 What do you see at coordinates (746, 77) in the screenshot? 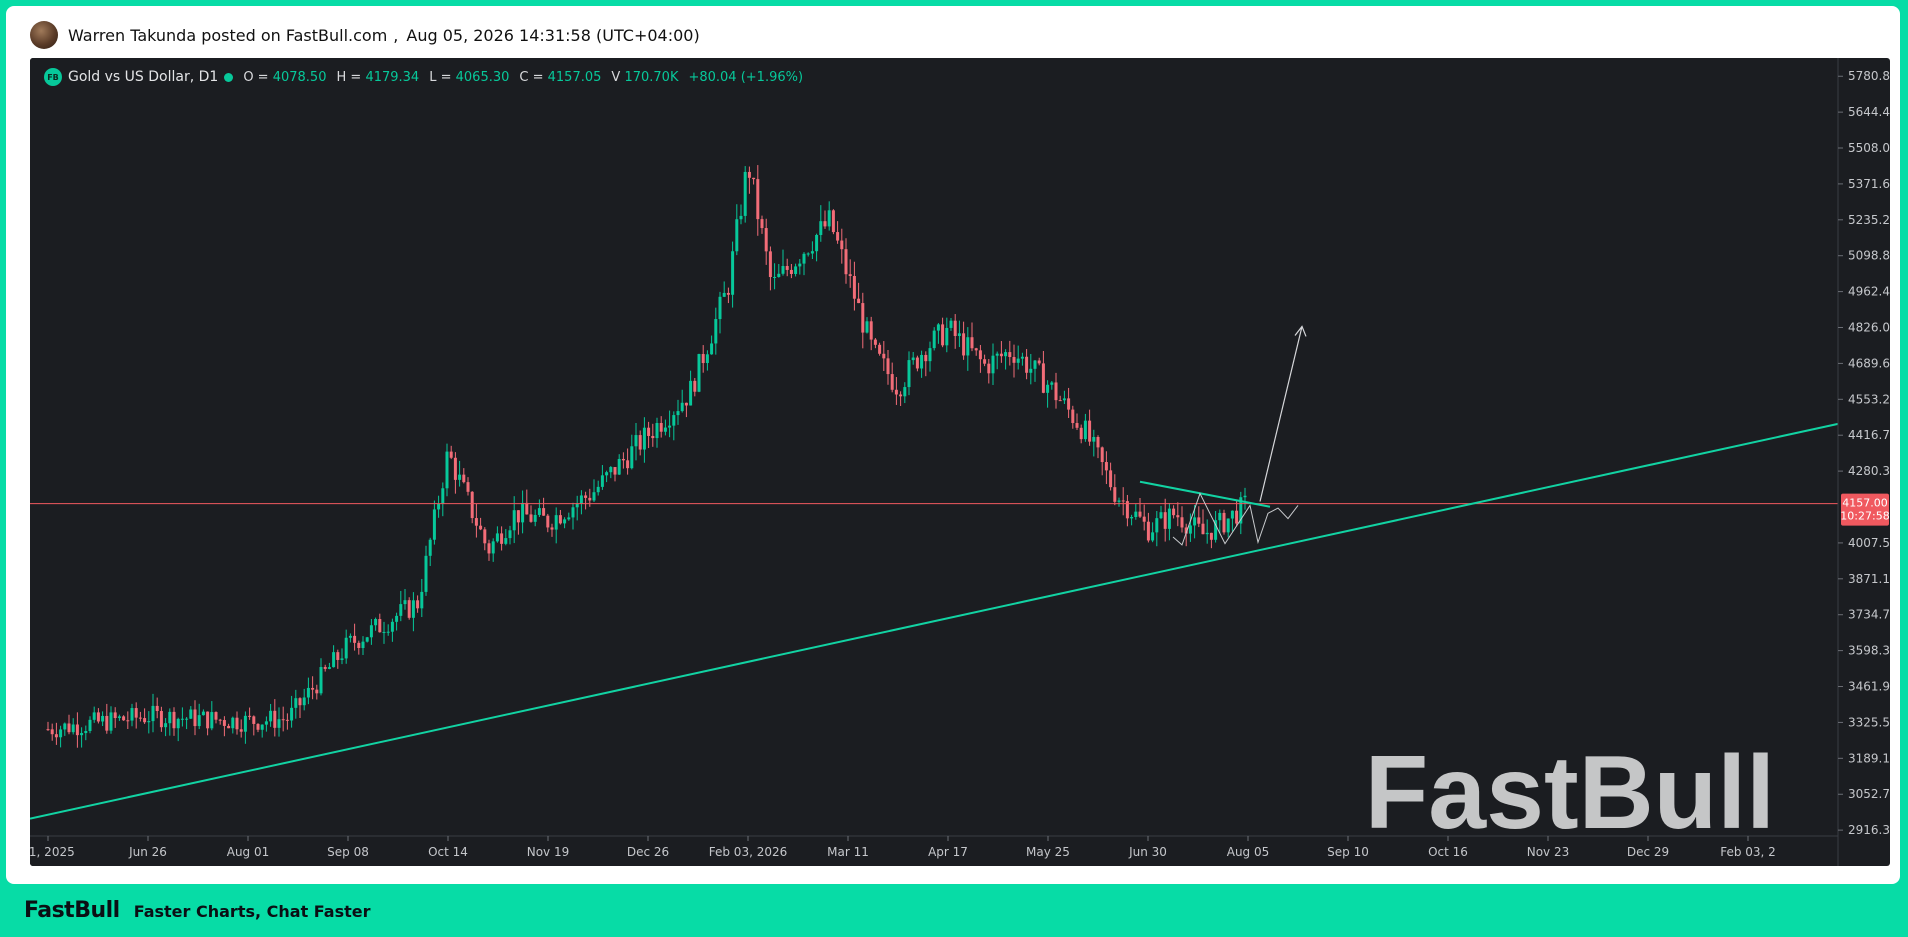
I see `legend-change: +80.04 (+1.96%)` at bounding box center [746, 77].